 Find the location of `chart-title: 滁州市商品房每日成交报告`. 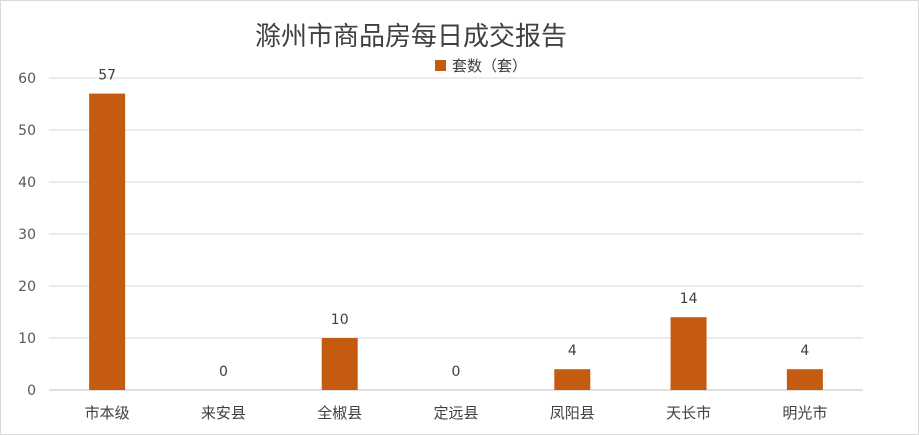

chart-title: 滁州市商品房每日成交报告 is located at coordinates (411, 37).